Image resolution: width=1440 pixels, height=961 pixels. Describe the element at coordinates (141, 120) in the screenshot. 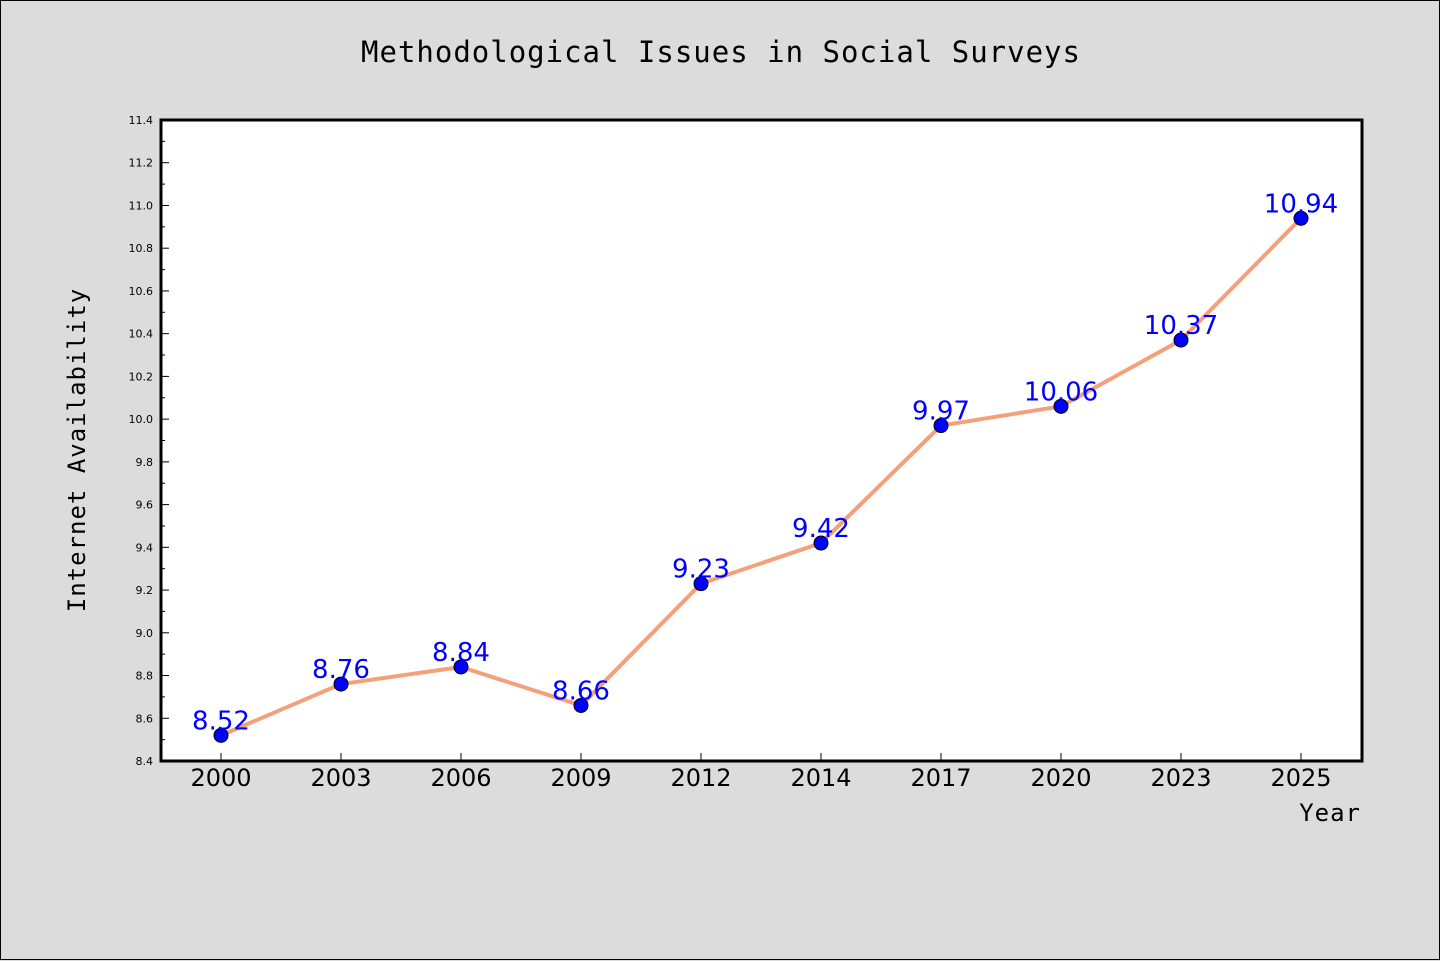

I see `y-tick-label: 11.4` at that location.